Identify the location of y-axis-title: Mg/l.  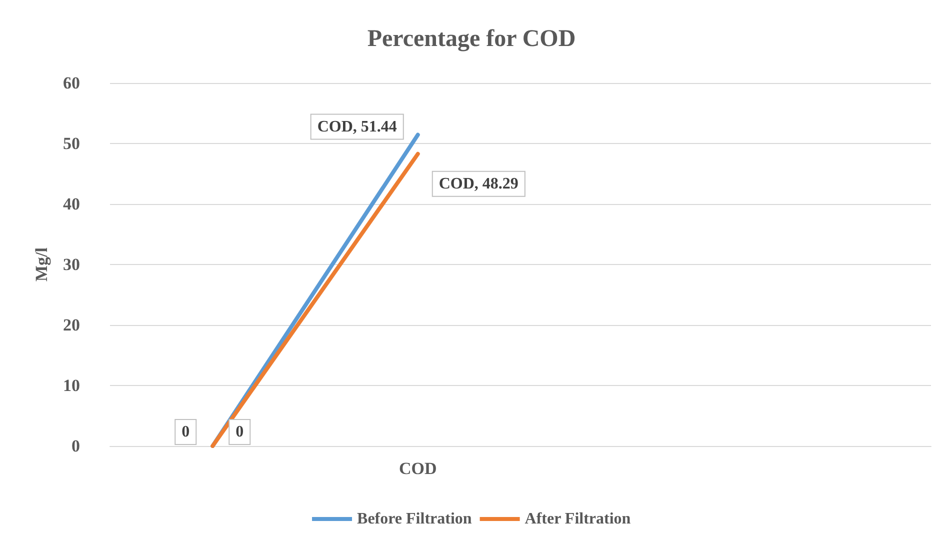
(41, 264).